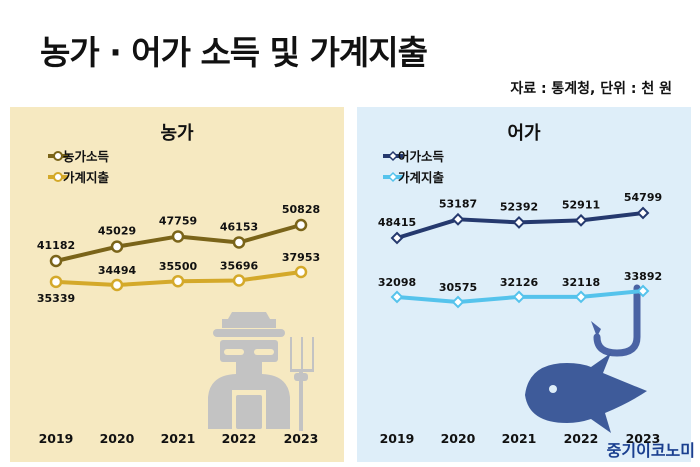 The image size is (700, 467). Describe the element at coordinates (458, 438) in the screenshot. I see `chart1-x-tick-label: 2020` at that location.